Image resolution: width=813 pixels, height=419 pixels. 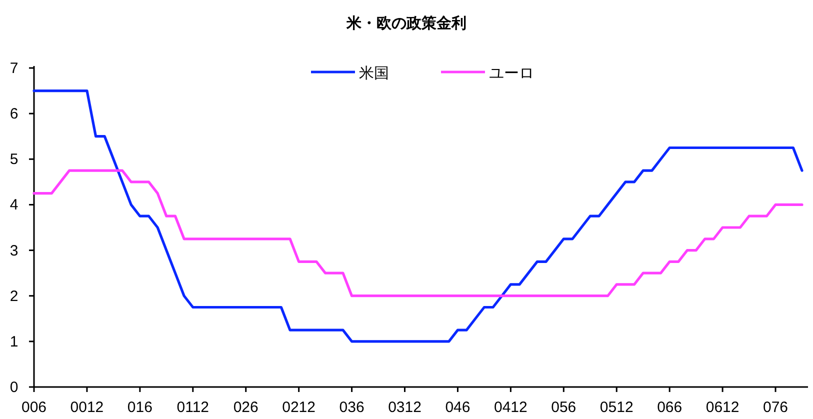 What do you see at coordinates (511, 407) in the screenshot?
I see `x-tick-label: 0412` at bounding box center [511, 407].